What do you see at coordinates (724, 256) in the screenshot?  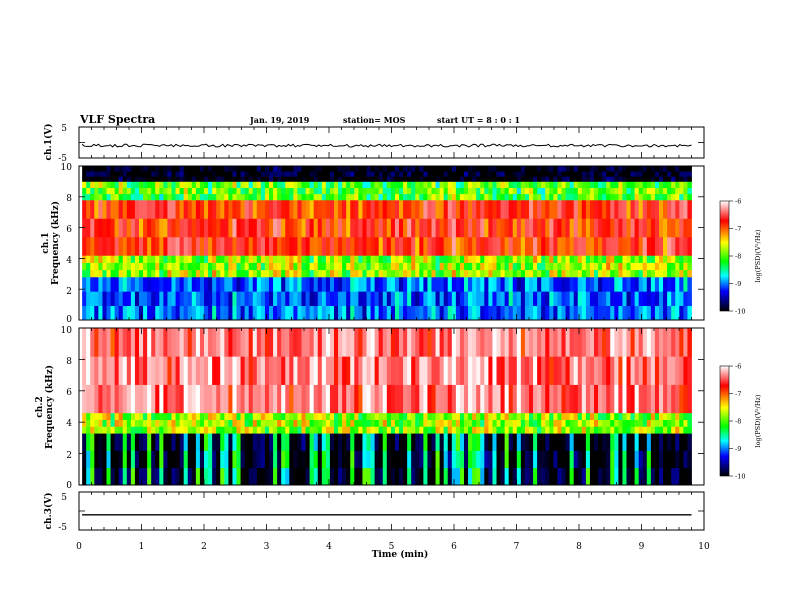 I see `ch1-colorbar-gradient` at bounding box center [724, 256].